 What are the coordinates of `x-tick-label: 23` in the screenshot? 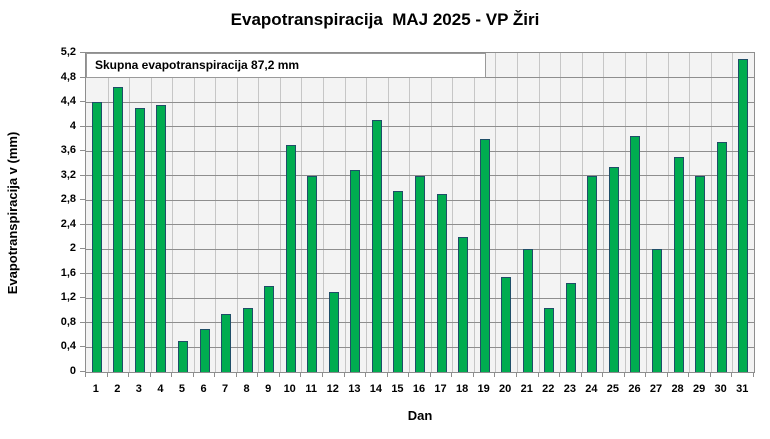 It's located at (569, 389).